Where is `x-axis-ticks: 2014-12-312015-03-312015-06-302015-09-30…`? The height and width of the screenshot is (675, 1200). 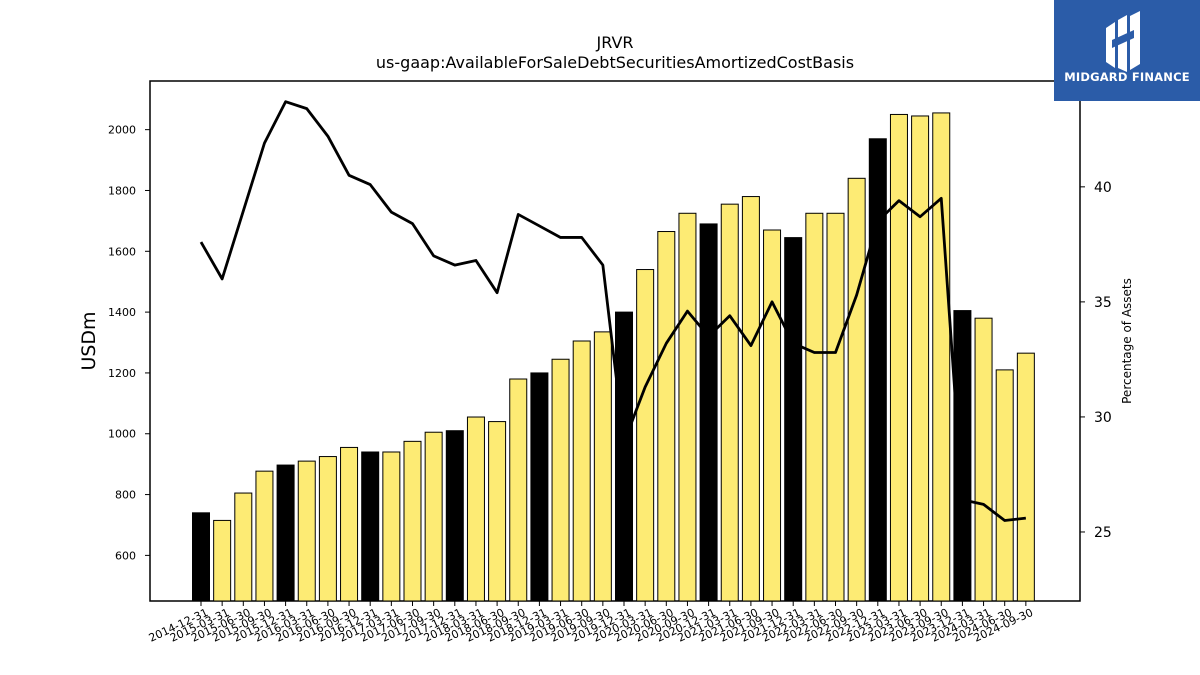 x-axis-ticks: 2014-12-312015-03-312015-06-302015-09-30… is located at coordinates (591, 623).